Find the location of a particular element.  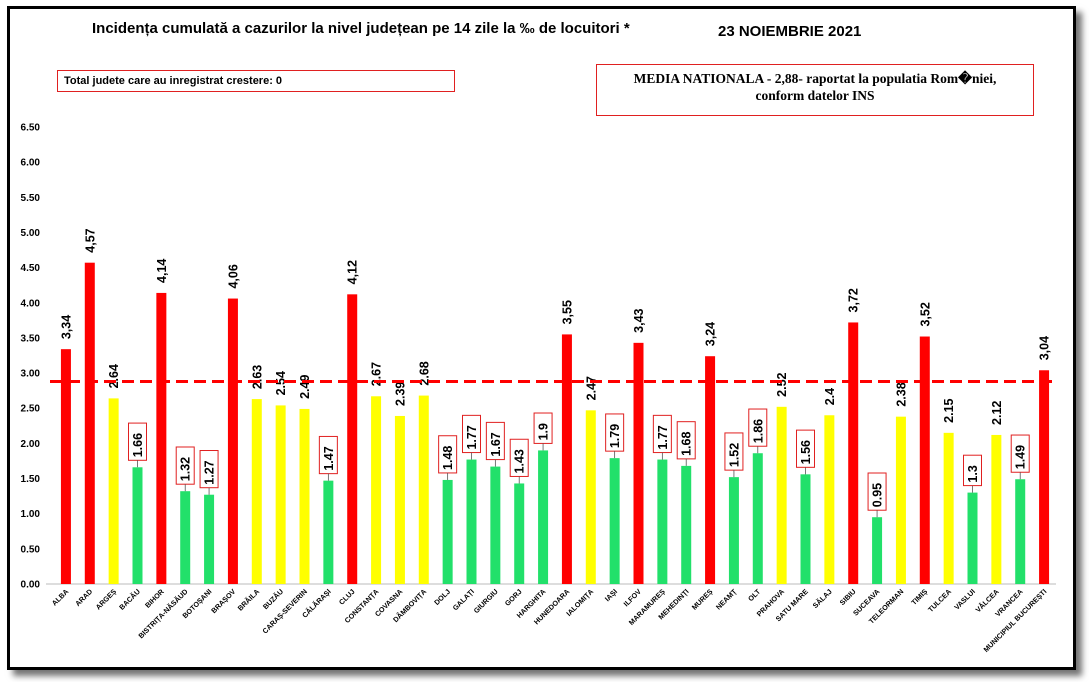

national-average-line2: conform datelor INS is located at coordinates (815, 95).